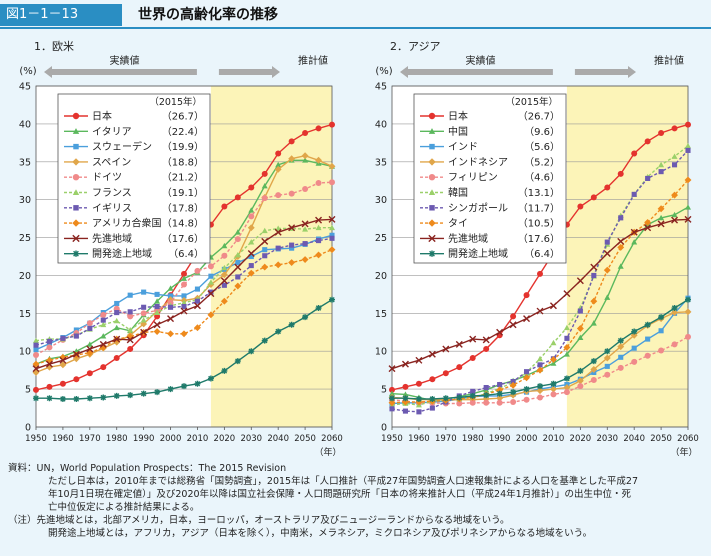 This screenshot has height=556, width=711. What do you see at coordinates (476, 72) in the screenshot?
I see `actual-arrow` at bounding box center [476, 72].